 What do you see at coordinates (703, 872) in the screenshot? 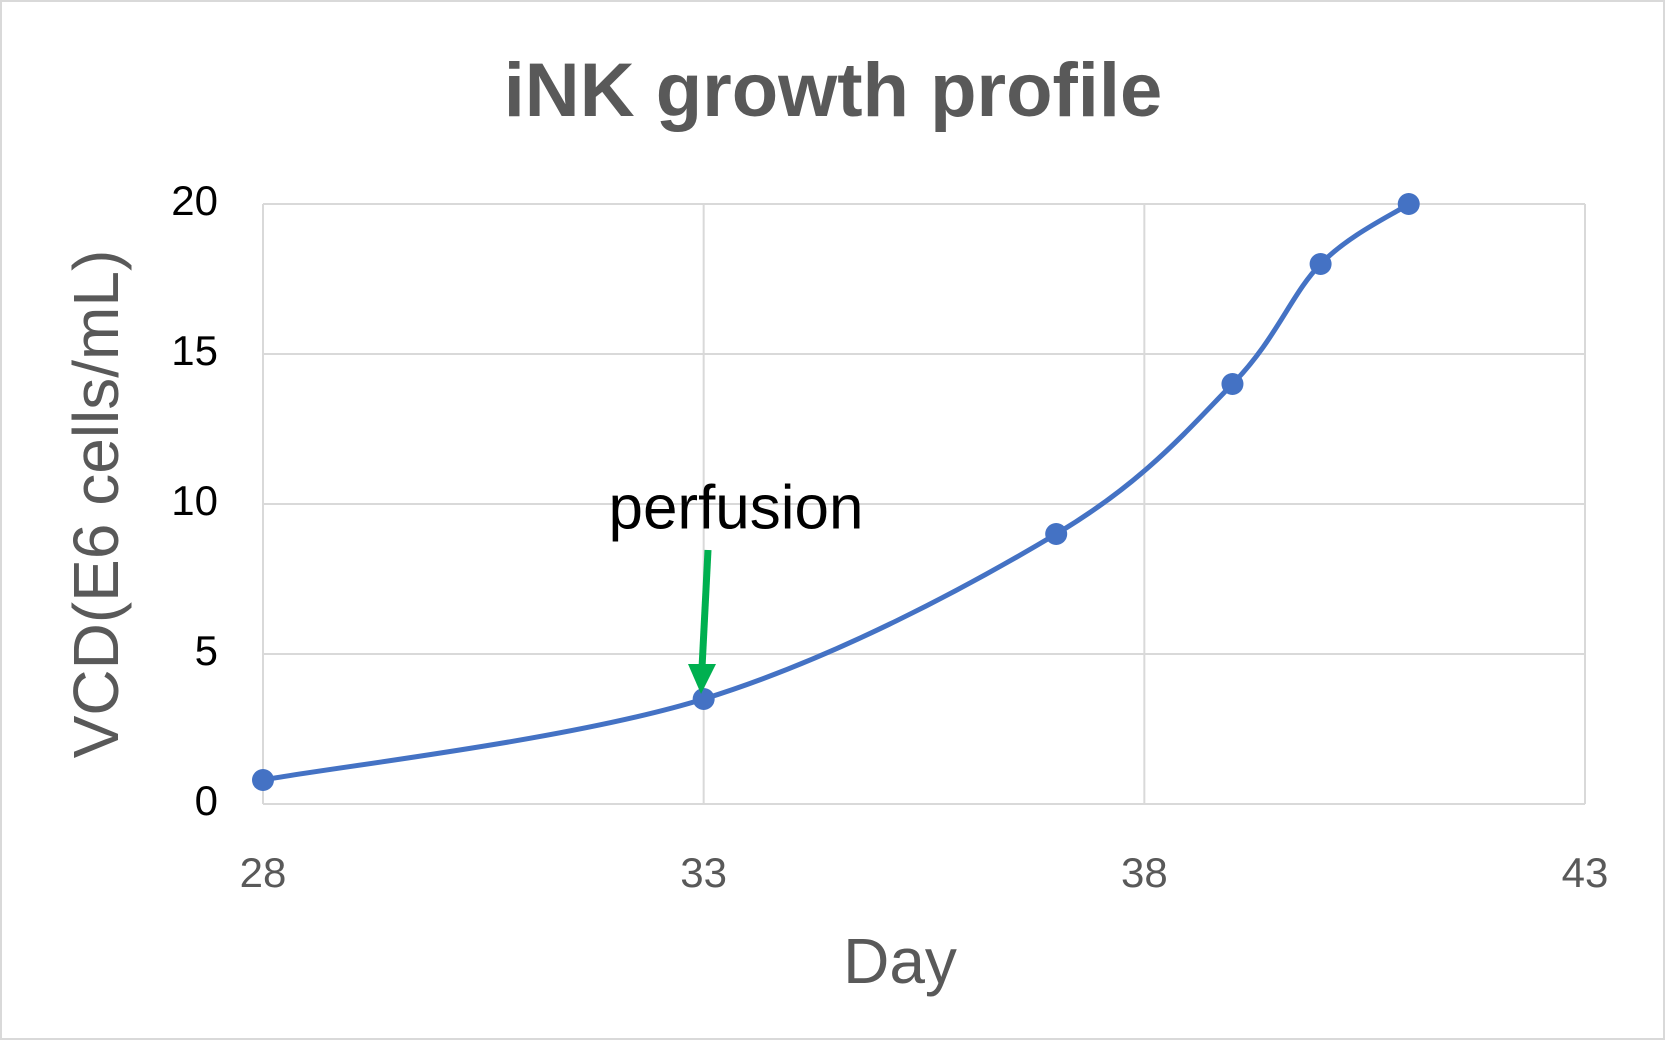
I see `x-tick-label: 33` at bounding box center [703, 872].